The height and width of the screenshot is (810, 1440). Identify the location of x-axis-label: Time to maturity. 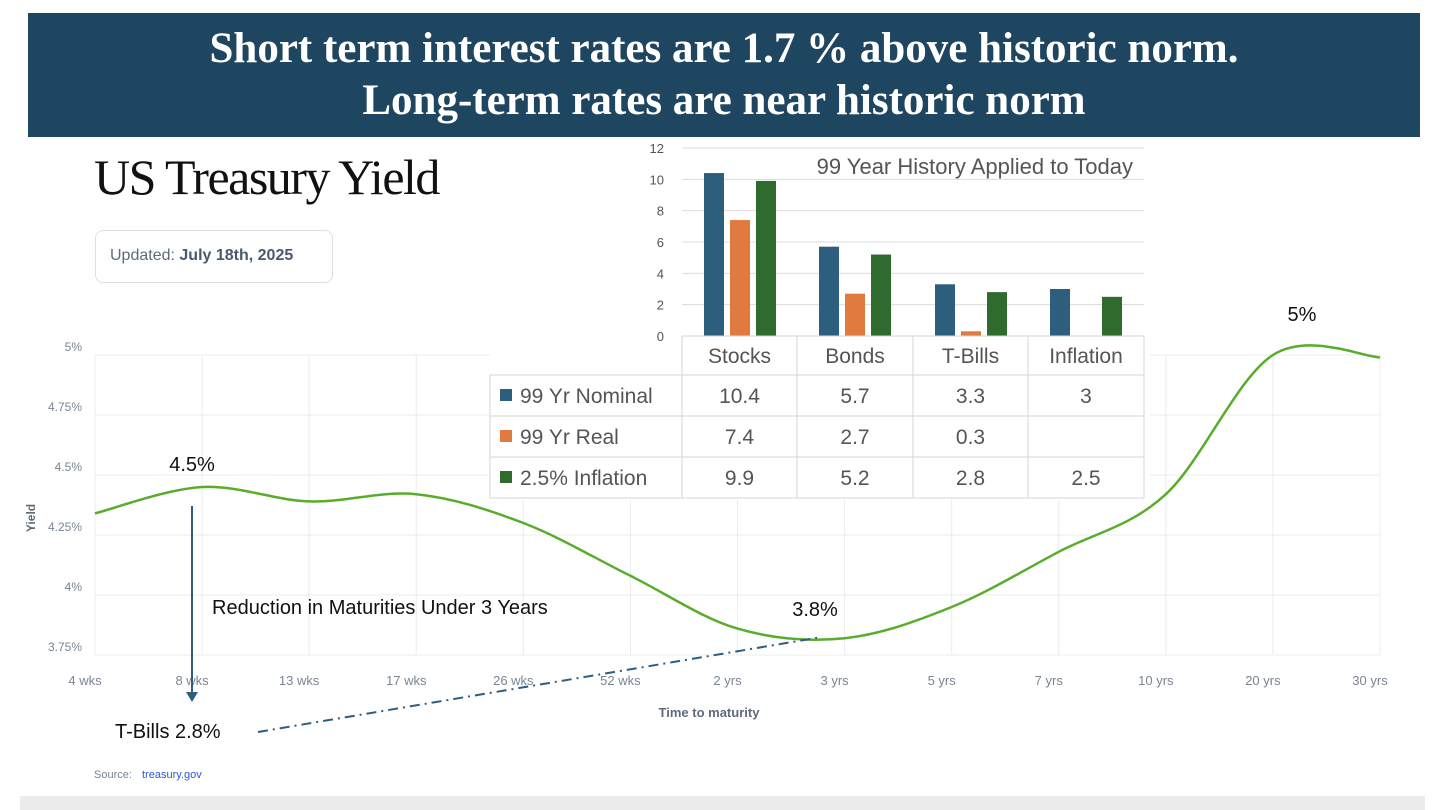
(710, 712).